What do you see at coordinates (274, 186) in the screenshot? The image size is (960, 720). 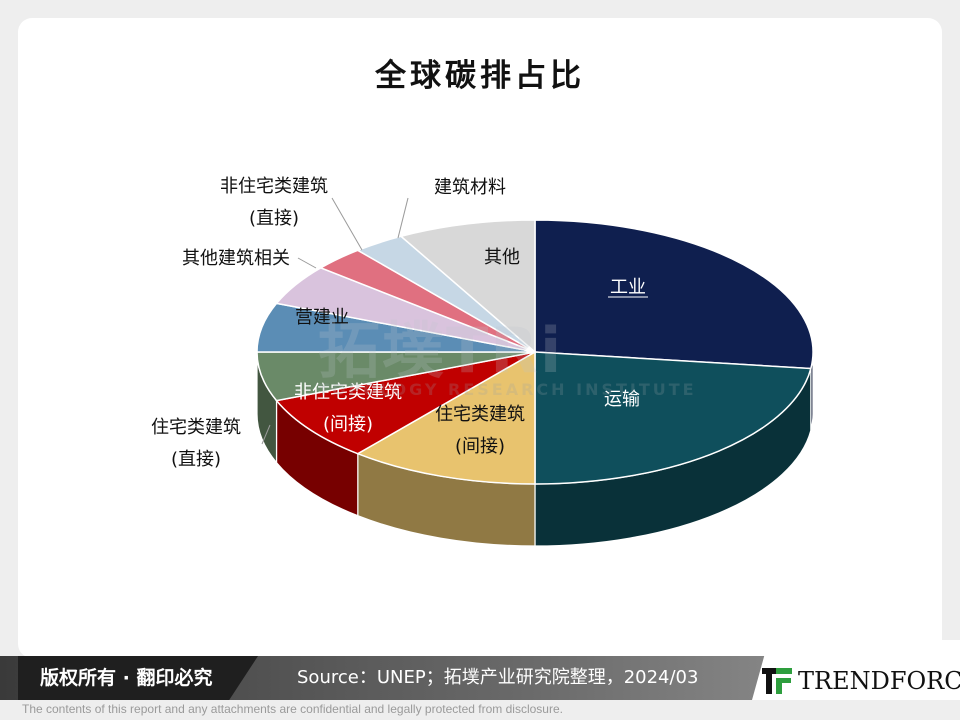 I see `slice-label-7-0: 非住宅类建筑` at bounding box center [274, 186].